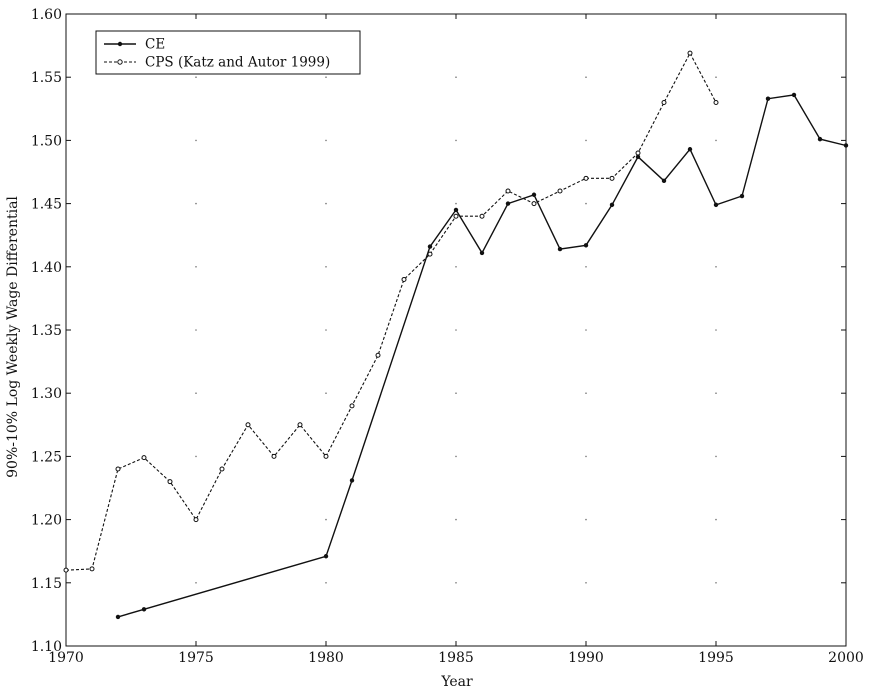  I want to click on y-tick-label: 1.45, so click(46, 205).